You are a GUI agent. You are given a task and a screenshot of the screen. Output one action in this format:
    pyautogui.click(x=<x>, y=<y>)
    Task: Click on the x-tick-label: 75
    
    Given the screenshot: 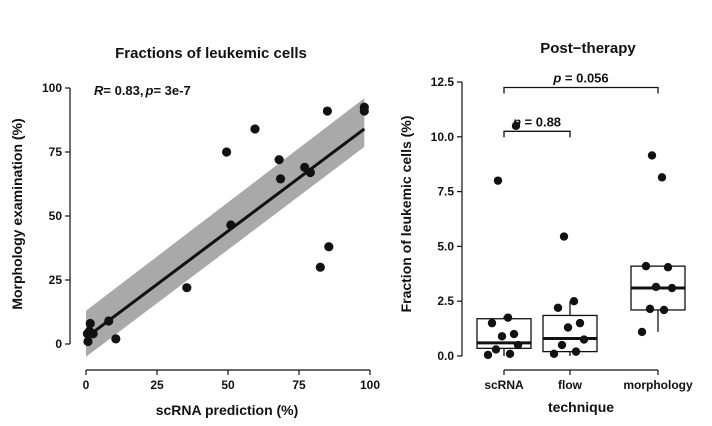 What is the action you would take?
    pyautogui.click(x=299, y=385)
    